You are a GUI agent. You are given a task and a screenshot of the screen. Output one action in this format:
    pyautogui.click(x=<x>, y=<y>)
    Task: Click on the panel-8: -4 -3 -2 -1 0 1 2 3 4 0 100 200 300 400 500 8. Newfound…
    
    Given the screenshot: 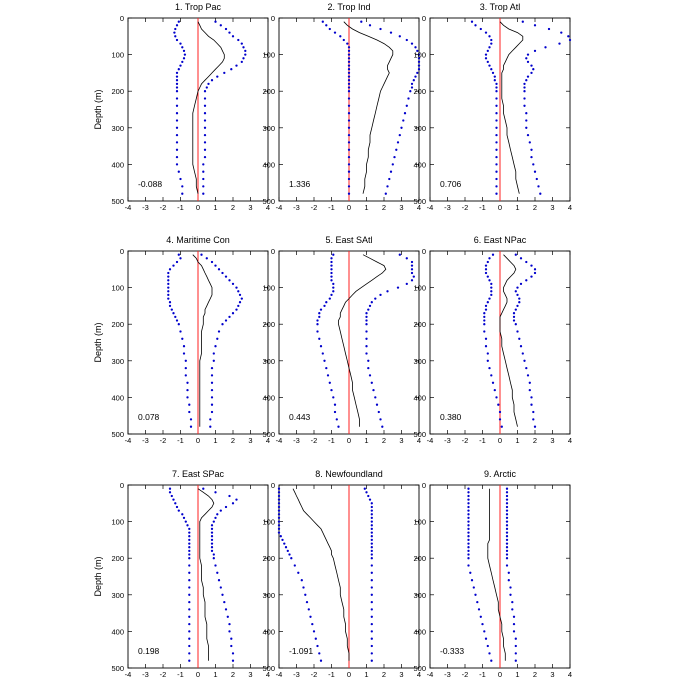 What is the action you would take?
    pyautogui.click(x=341, y=574)
    